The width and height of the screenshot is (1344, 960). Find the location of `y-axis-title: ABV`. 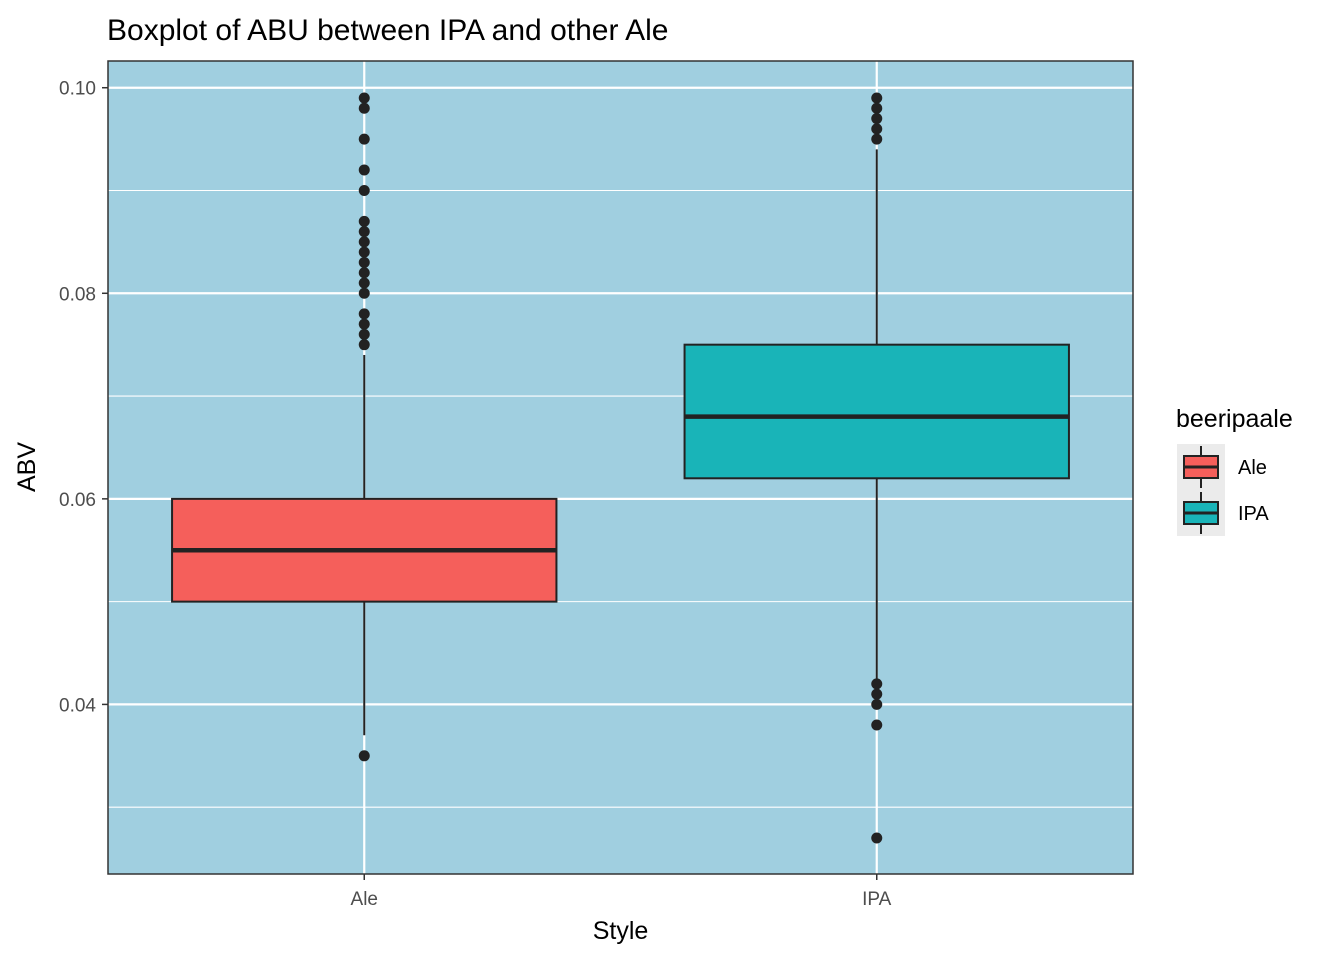

y-axis-title: ABV is located at coordinates (27, 467).